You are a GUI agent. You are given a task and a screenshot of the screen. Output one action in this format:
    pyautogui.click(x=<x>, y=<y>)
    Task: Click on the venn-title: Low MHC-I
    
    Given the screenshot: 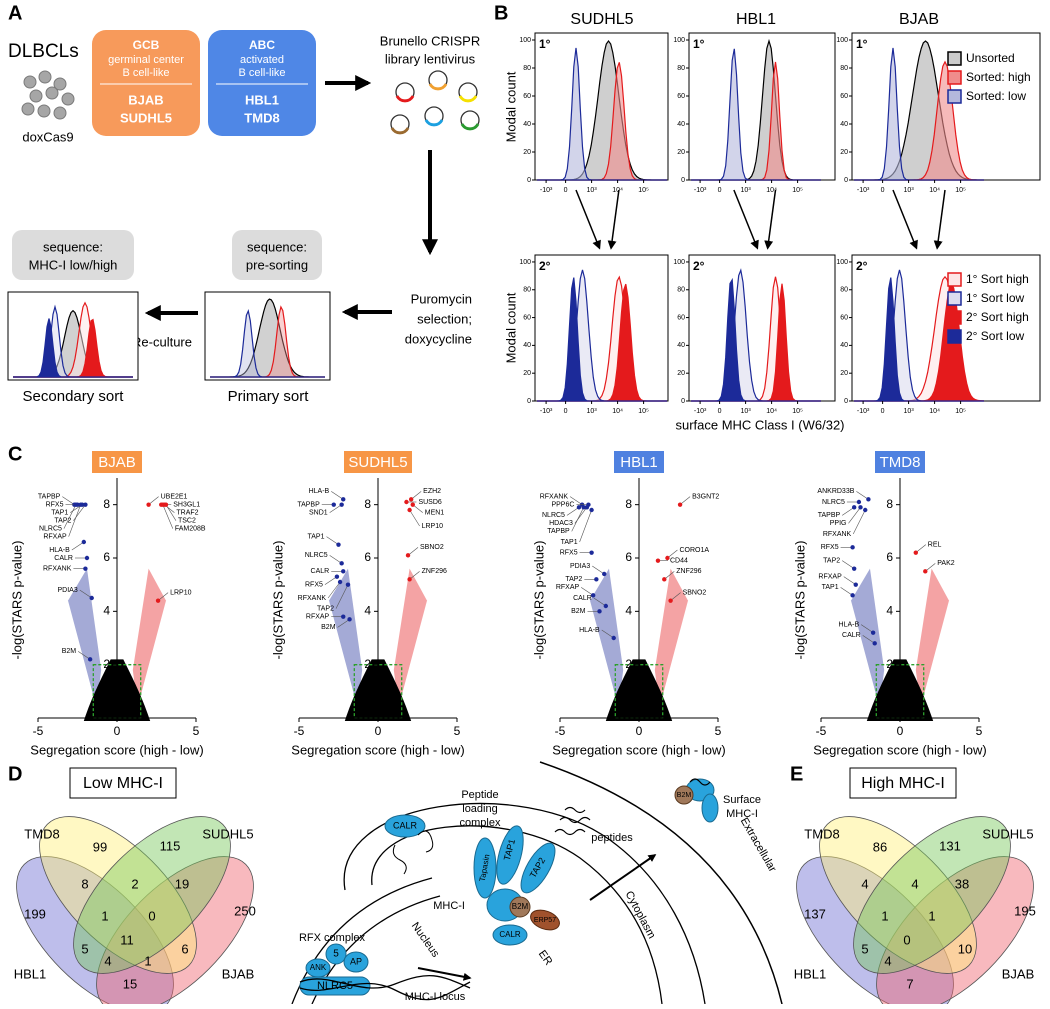 What is the action you would take?
    pyautogui.click(x=123, y=783)
    